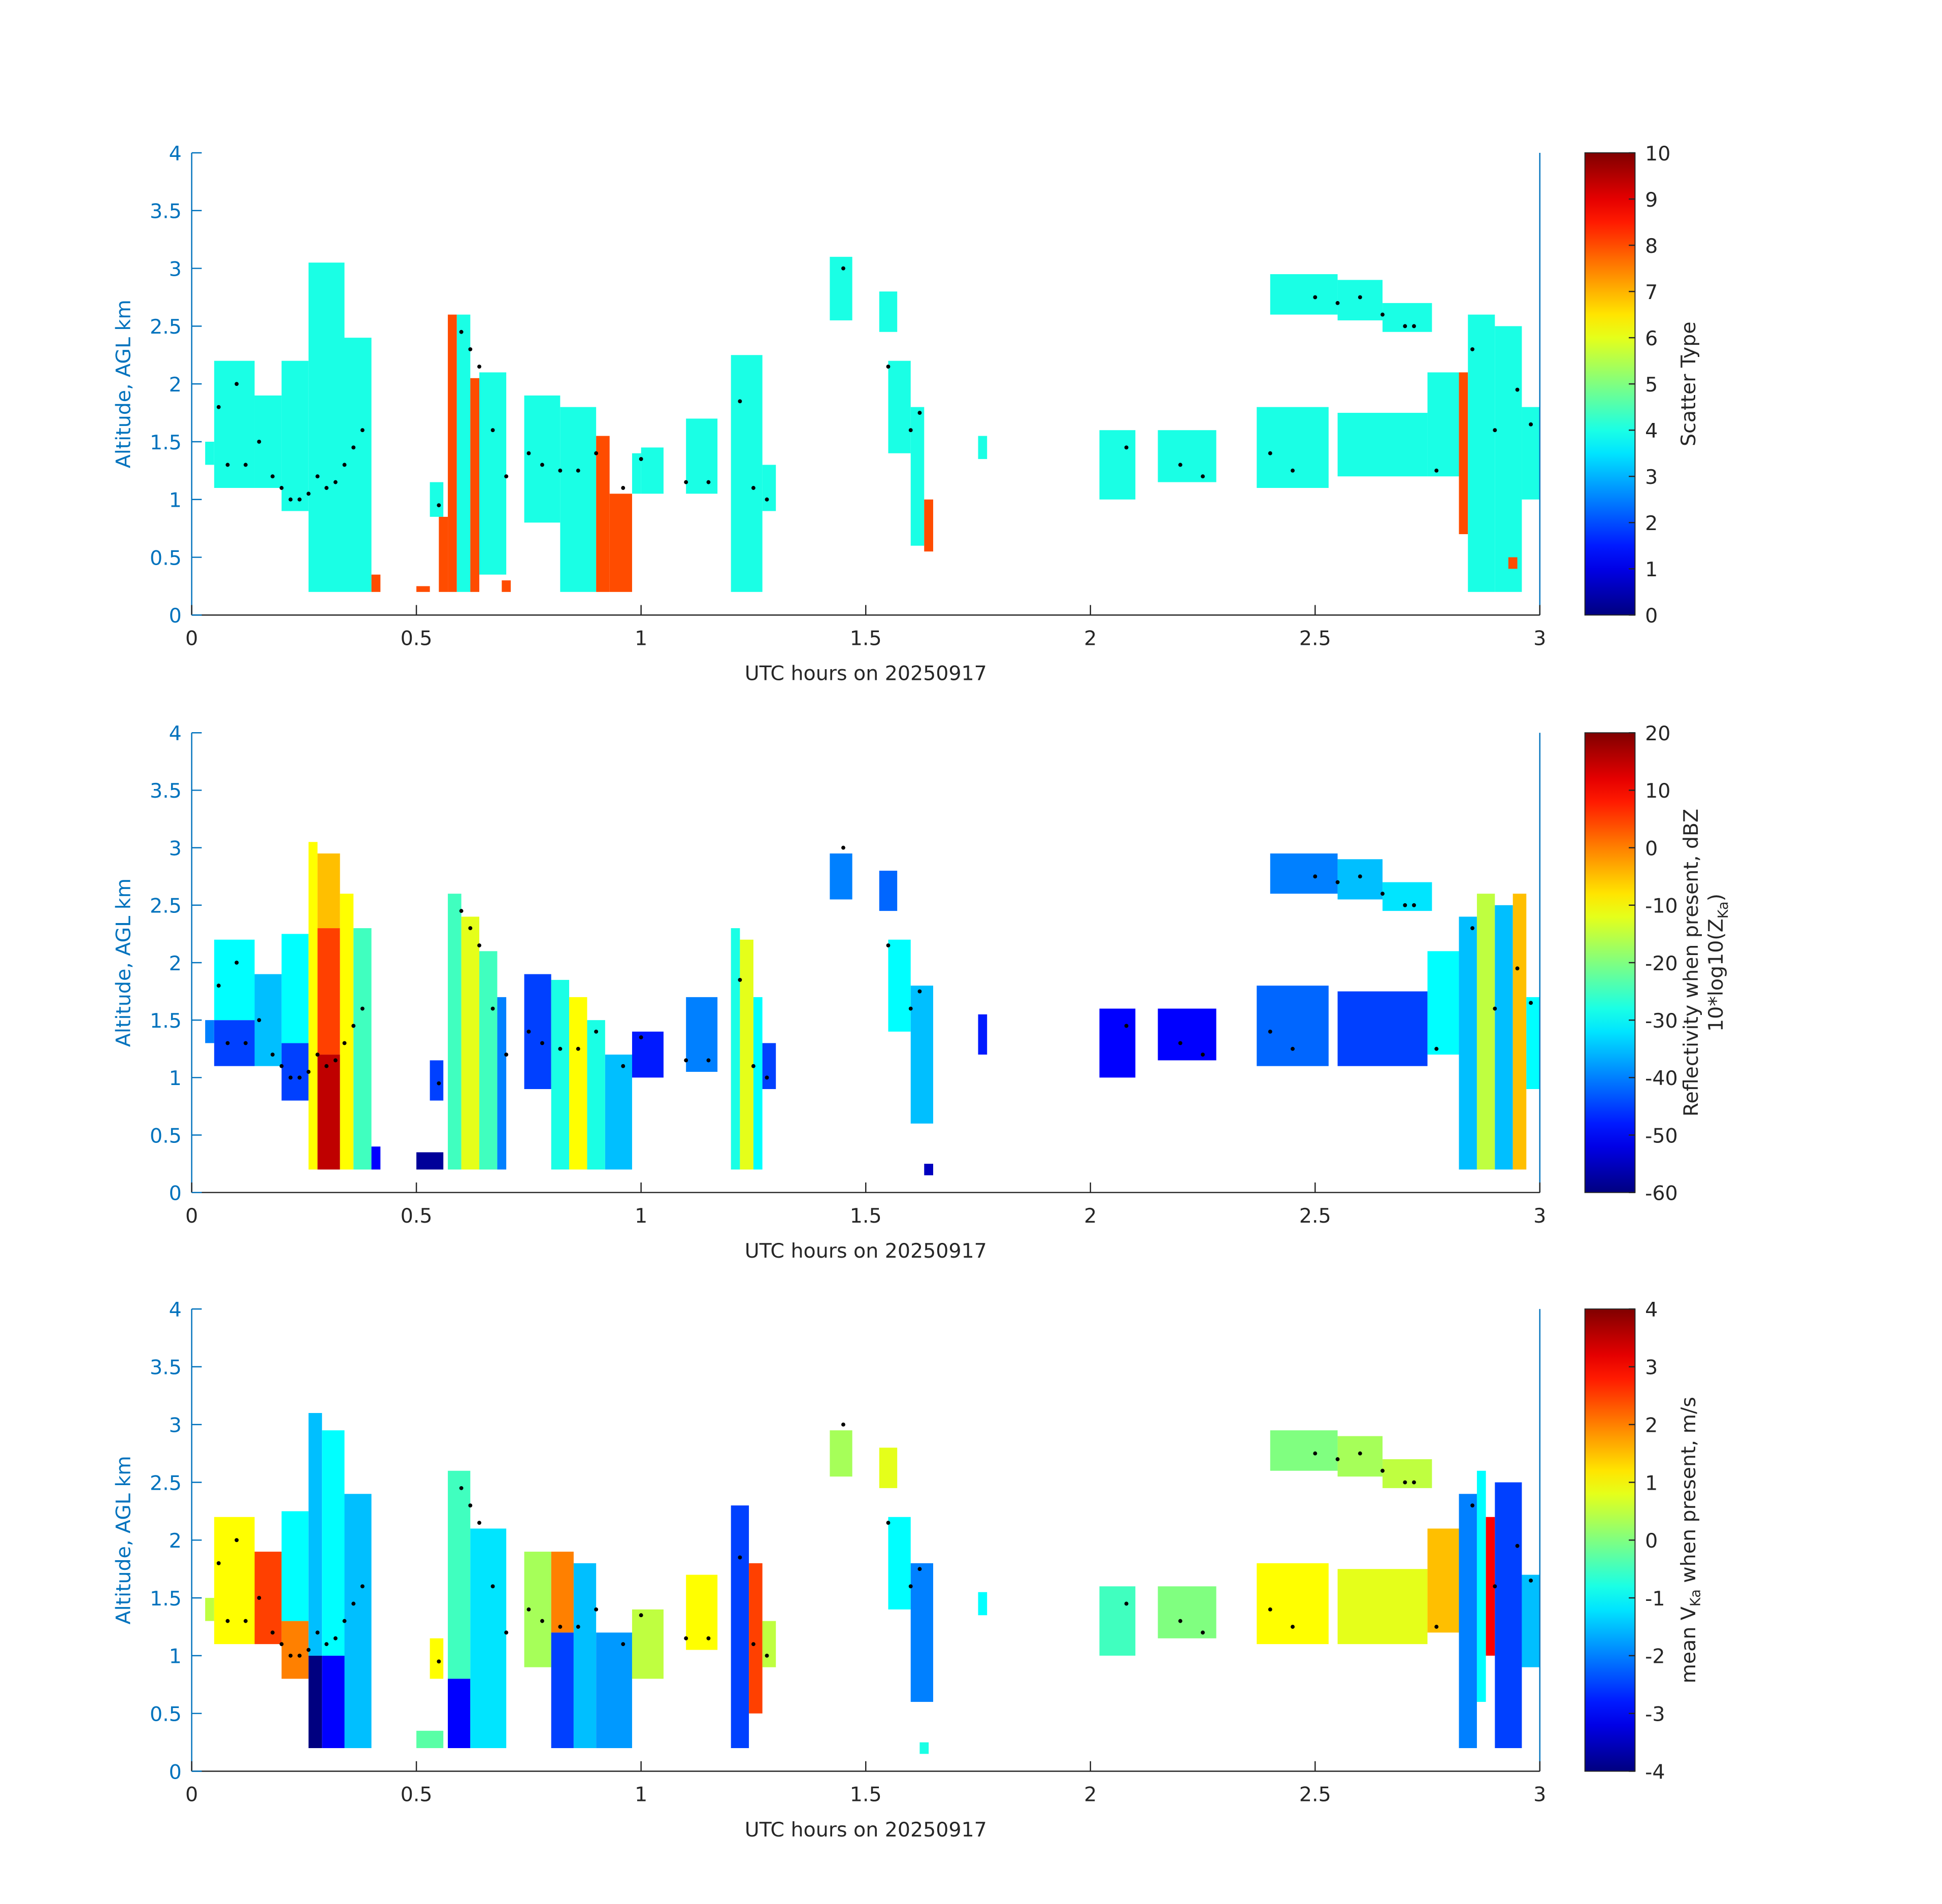 Image resolution: width=1942 pixels, height=1904 pixels. What do you see at coordinates (1691, 963) in the screenshot?
I see `colorbar-label-part: Reflectivity when present, dBZ` at bounding box center [1691, 963].